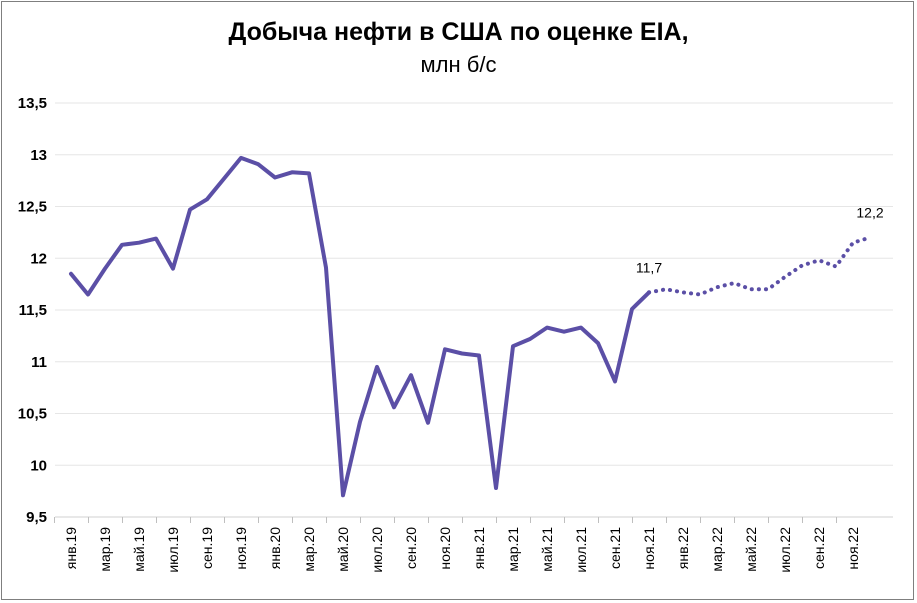 The width and height of the screenshot is (917, 603). I want to click on x-tick-label: сен.22, so click(819, 548).